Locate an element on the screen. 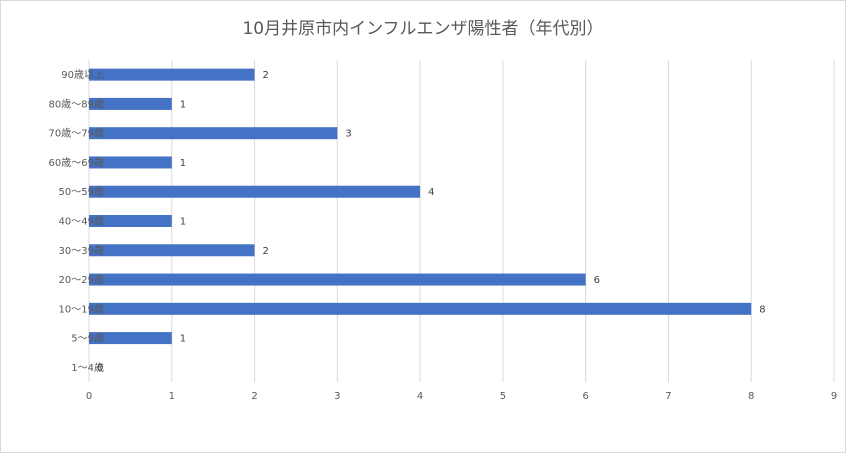 The width and height of the screenshot is (846, 453). x-tick-label: 3 is located at coordinates (337, 396).